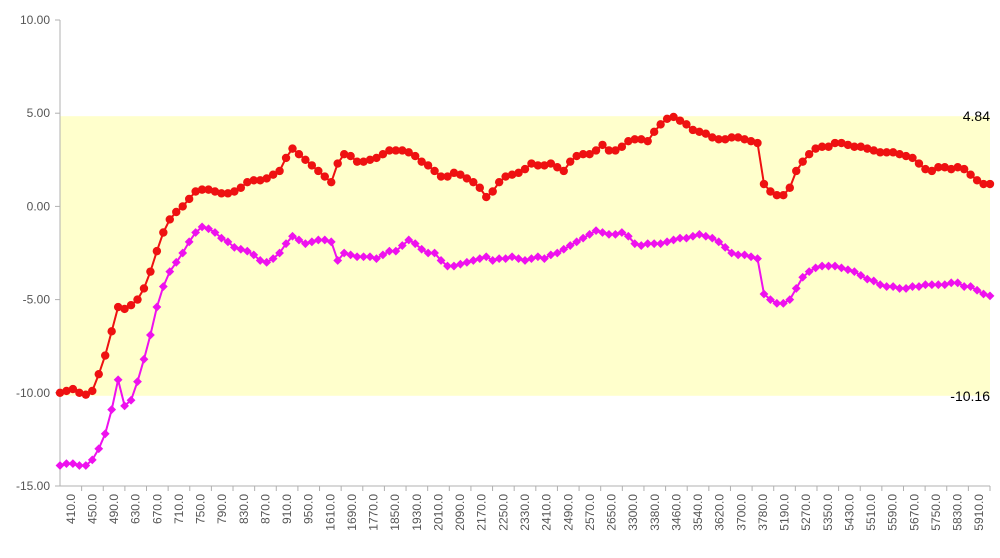 The height and width of the screenshot is (558, 1000). I want to click on x-tick-label: 710.0, so click(179, 509).